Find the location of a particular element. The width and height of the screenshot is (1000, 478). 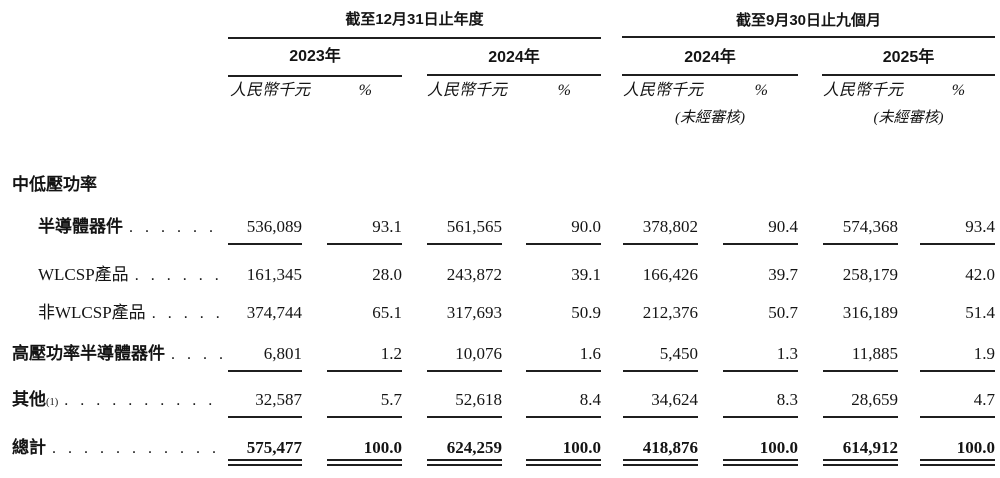

unit-row: 人民幣千元 % 人民幣千元 % 人民幣千元 % 人民幣千元 % is located at coordinates (497, 91).